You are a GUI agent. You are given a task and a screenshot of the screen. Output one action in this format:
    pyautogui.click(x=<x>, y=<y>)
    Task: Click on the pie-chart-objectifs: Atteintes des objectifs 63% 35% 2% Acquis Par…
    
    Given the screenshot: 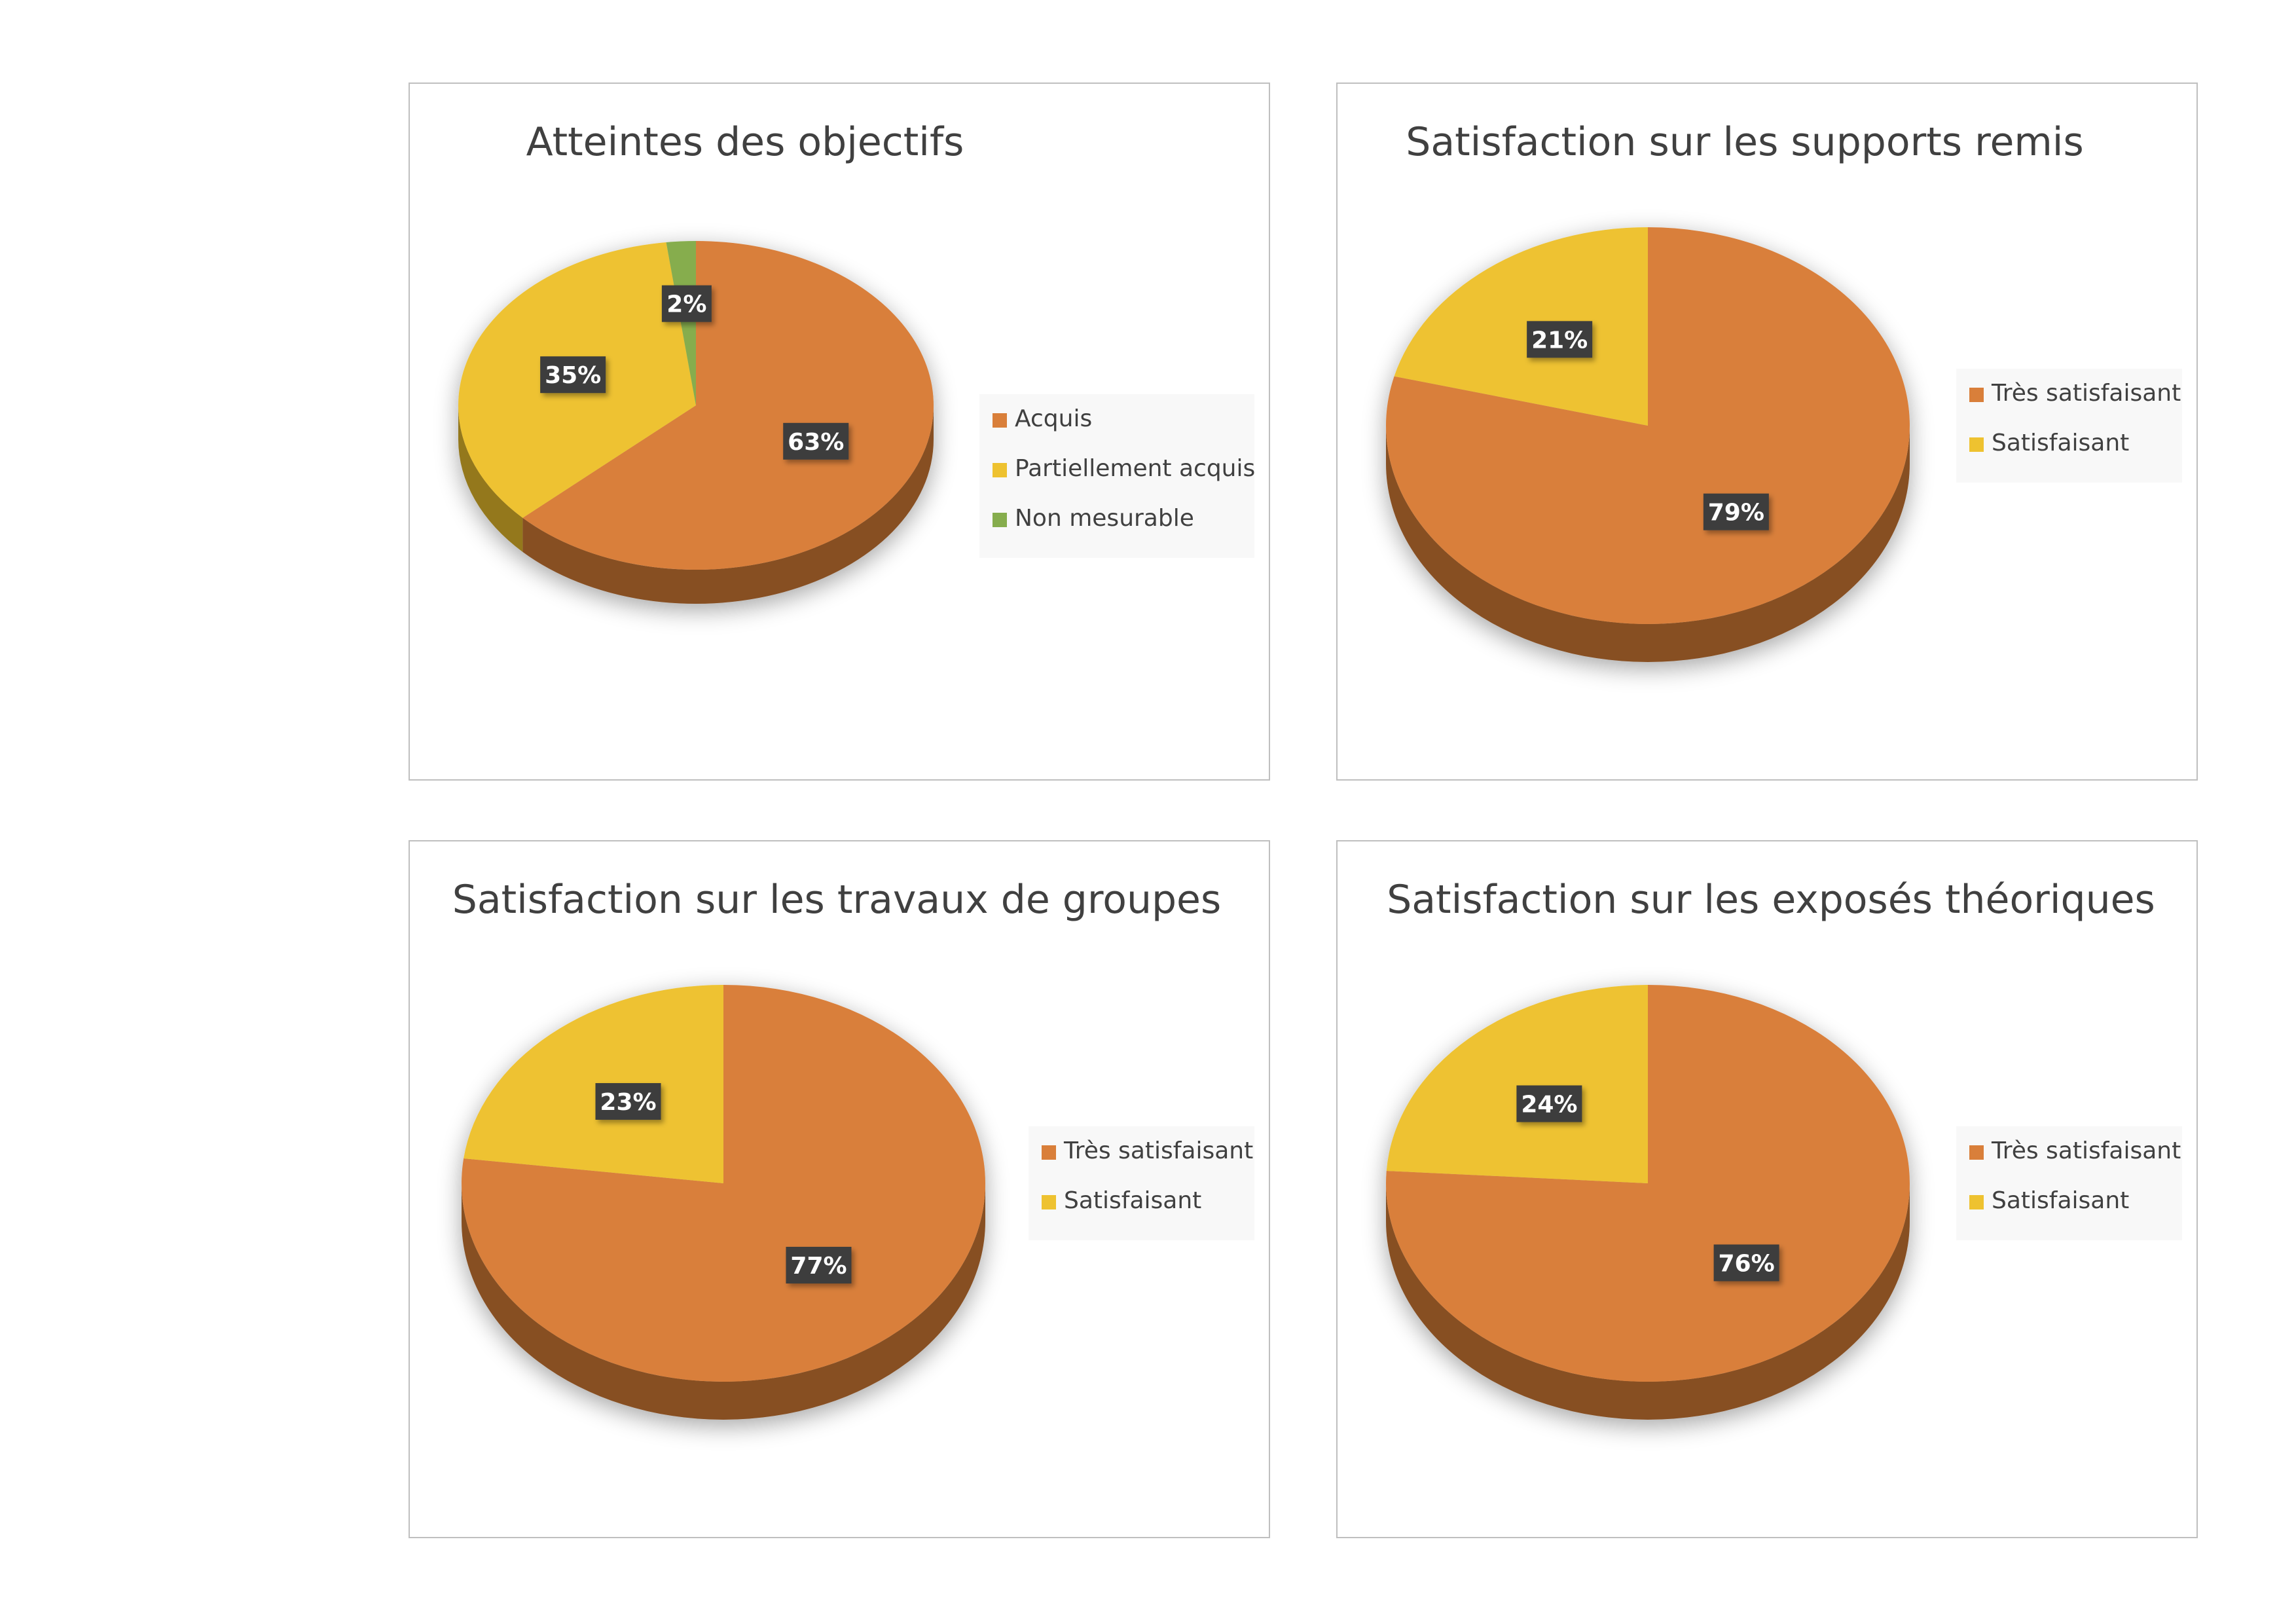 What is the action you would take?
    pyautogui.click(x=856, y=361)
    